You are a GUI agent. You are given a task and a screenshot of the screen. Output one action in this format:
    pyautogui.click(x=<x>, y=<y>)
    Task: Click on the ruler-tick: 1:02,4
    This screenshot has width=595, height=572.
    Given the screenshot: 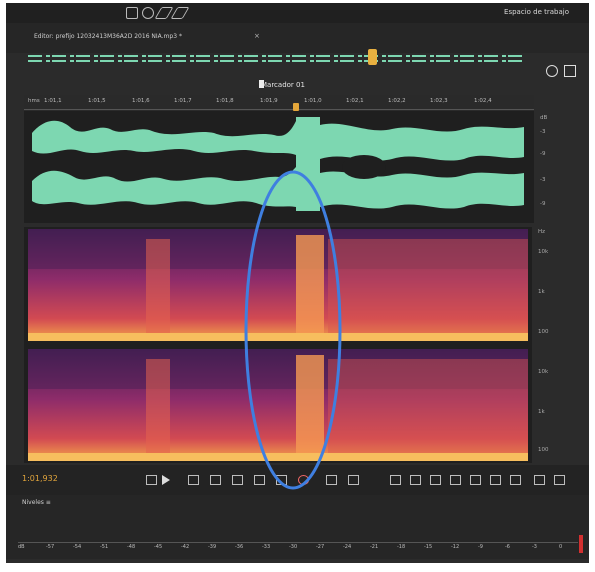 What is the action you would take?
    pyautogui.click(x=483, y=101)
    